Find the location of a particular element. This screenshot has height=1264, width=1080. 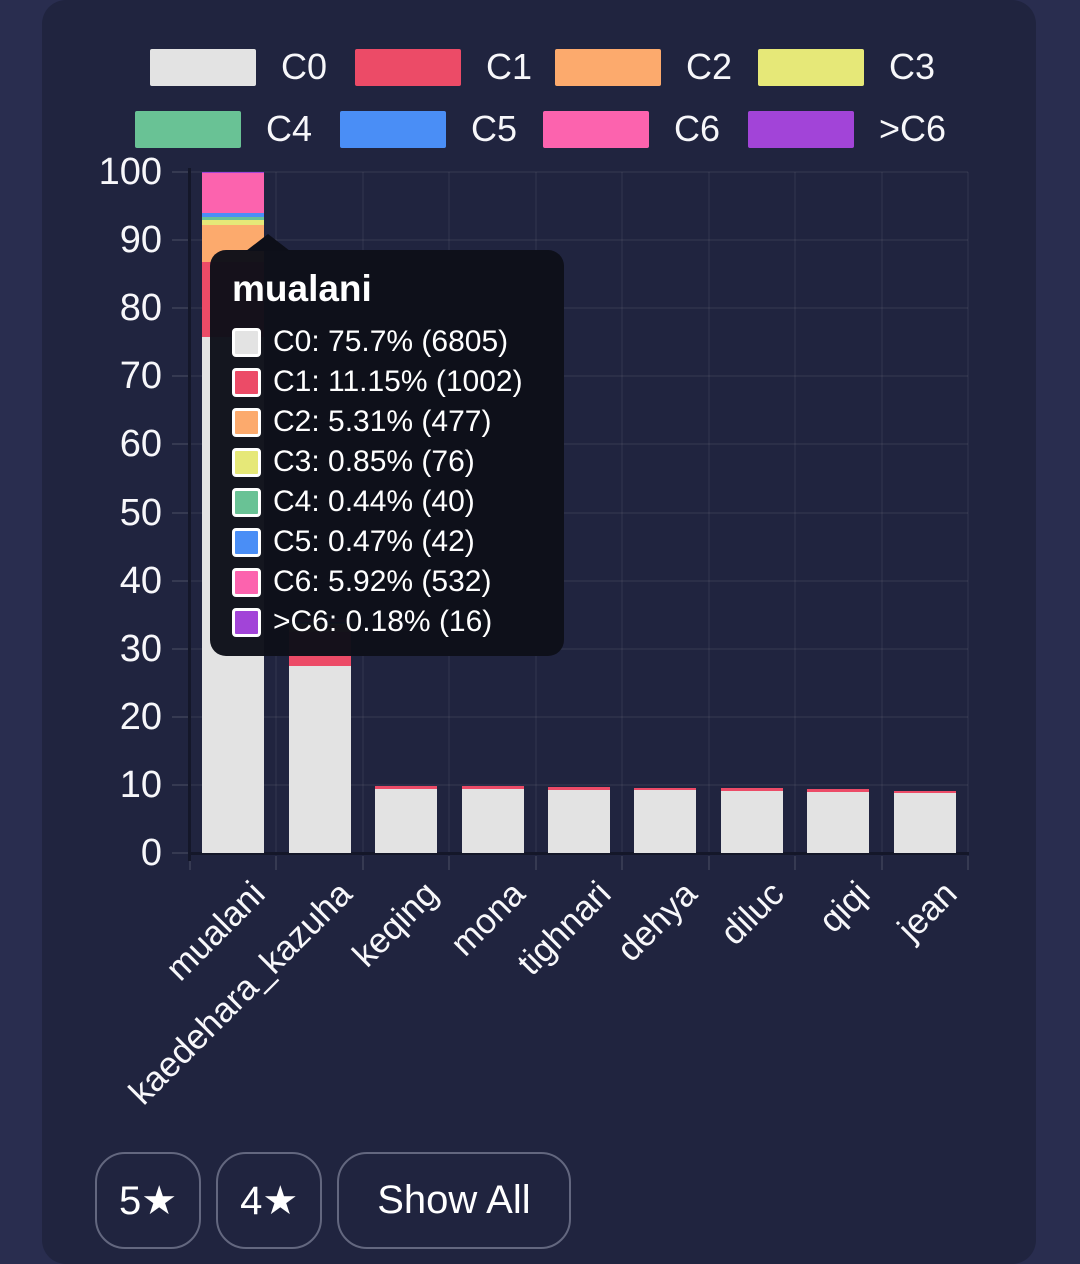

tooltip-title: mualani is located at coordinates (302, 288).